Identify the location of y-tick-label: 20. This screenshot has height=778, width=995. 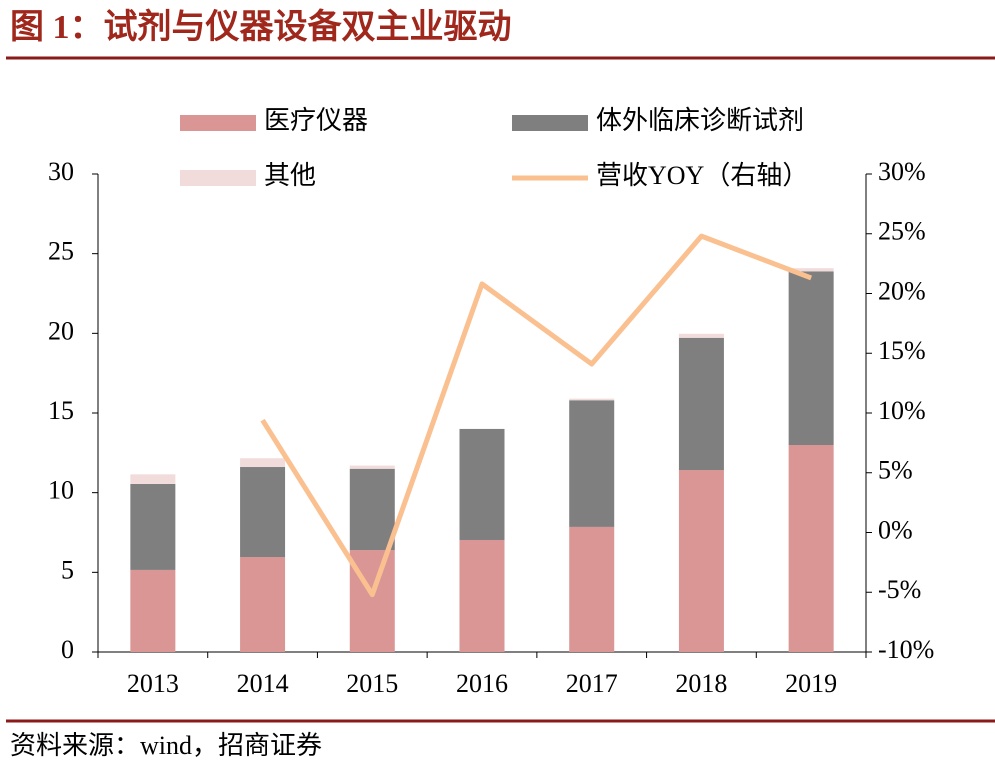
(61, 330).